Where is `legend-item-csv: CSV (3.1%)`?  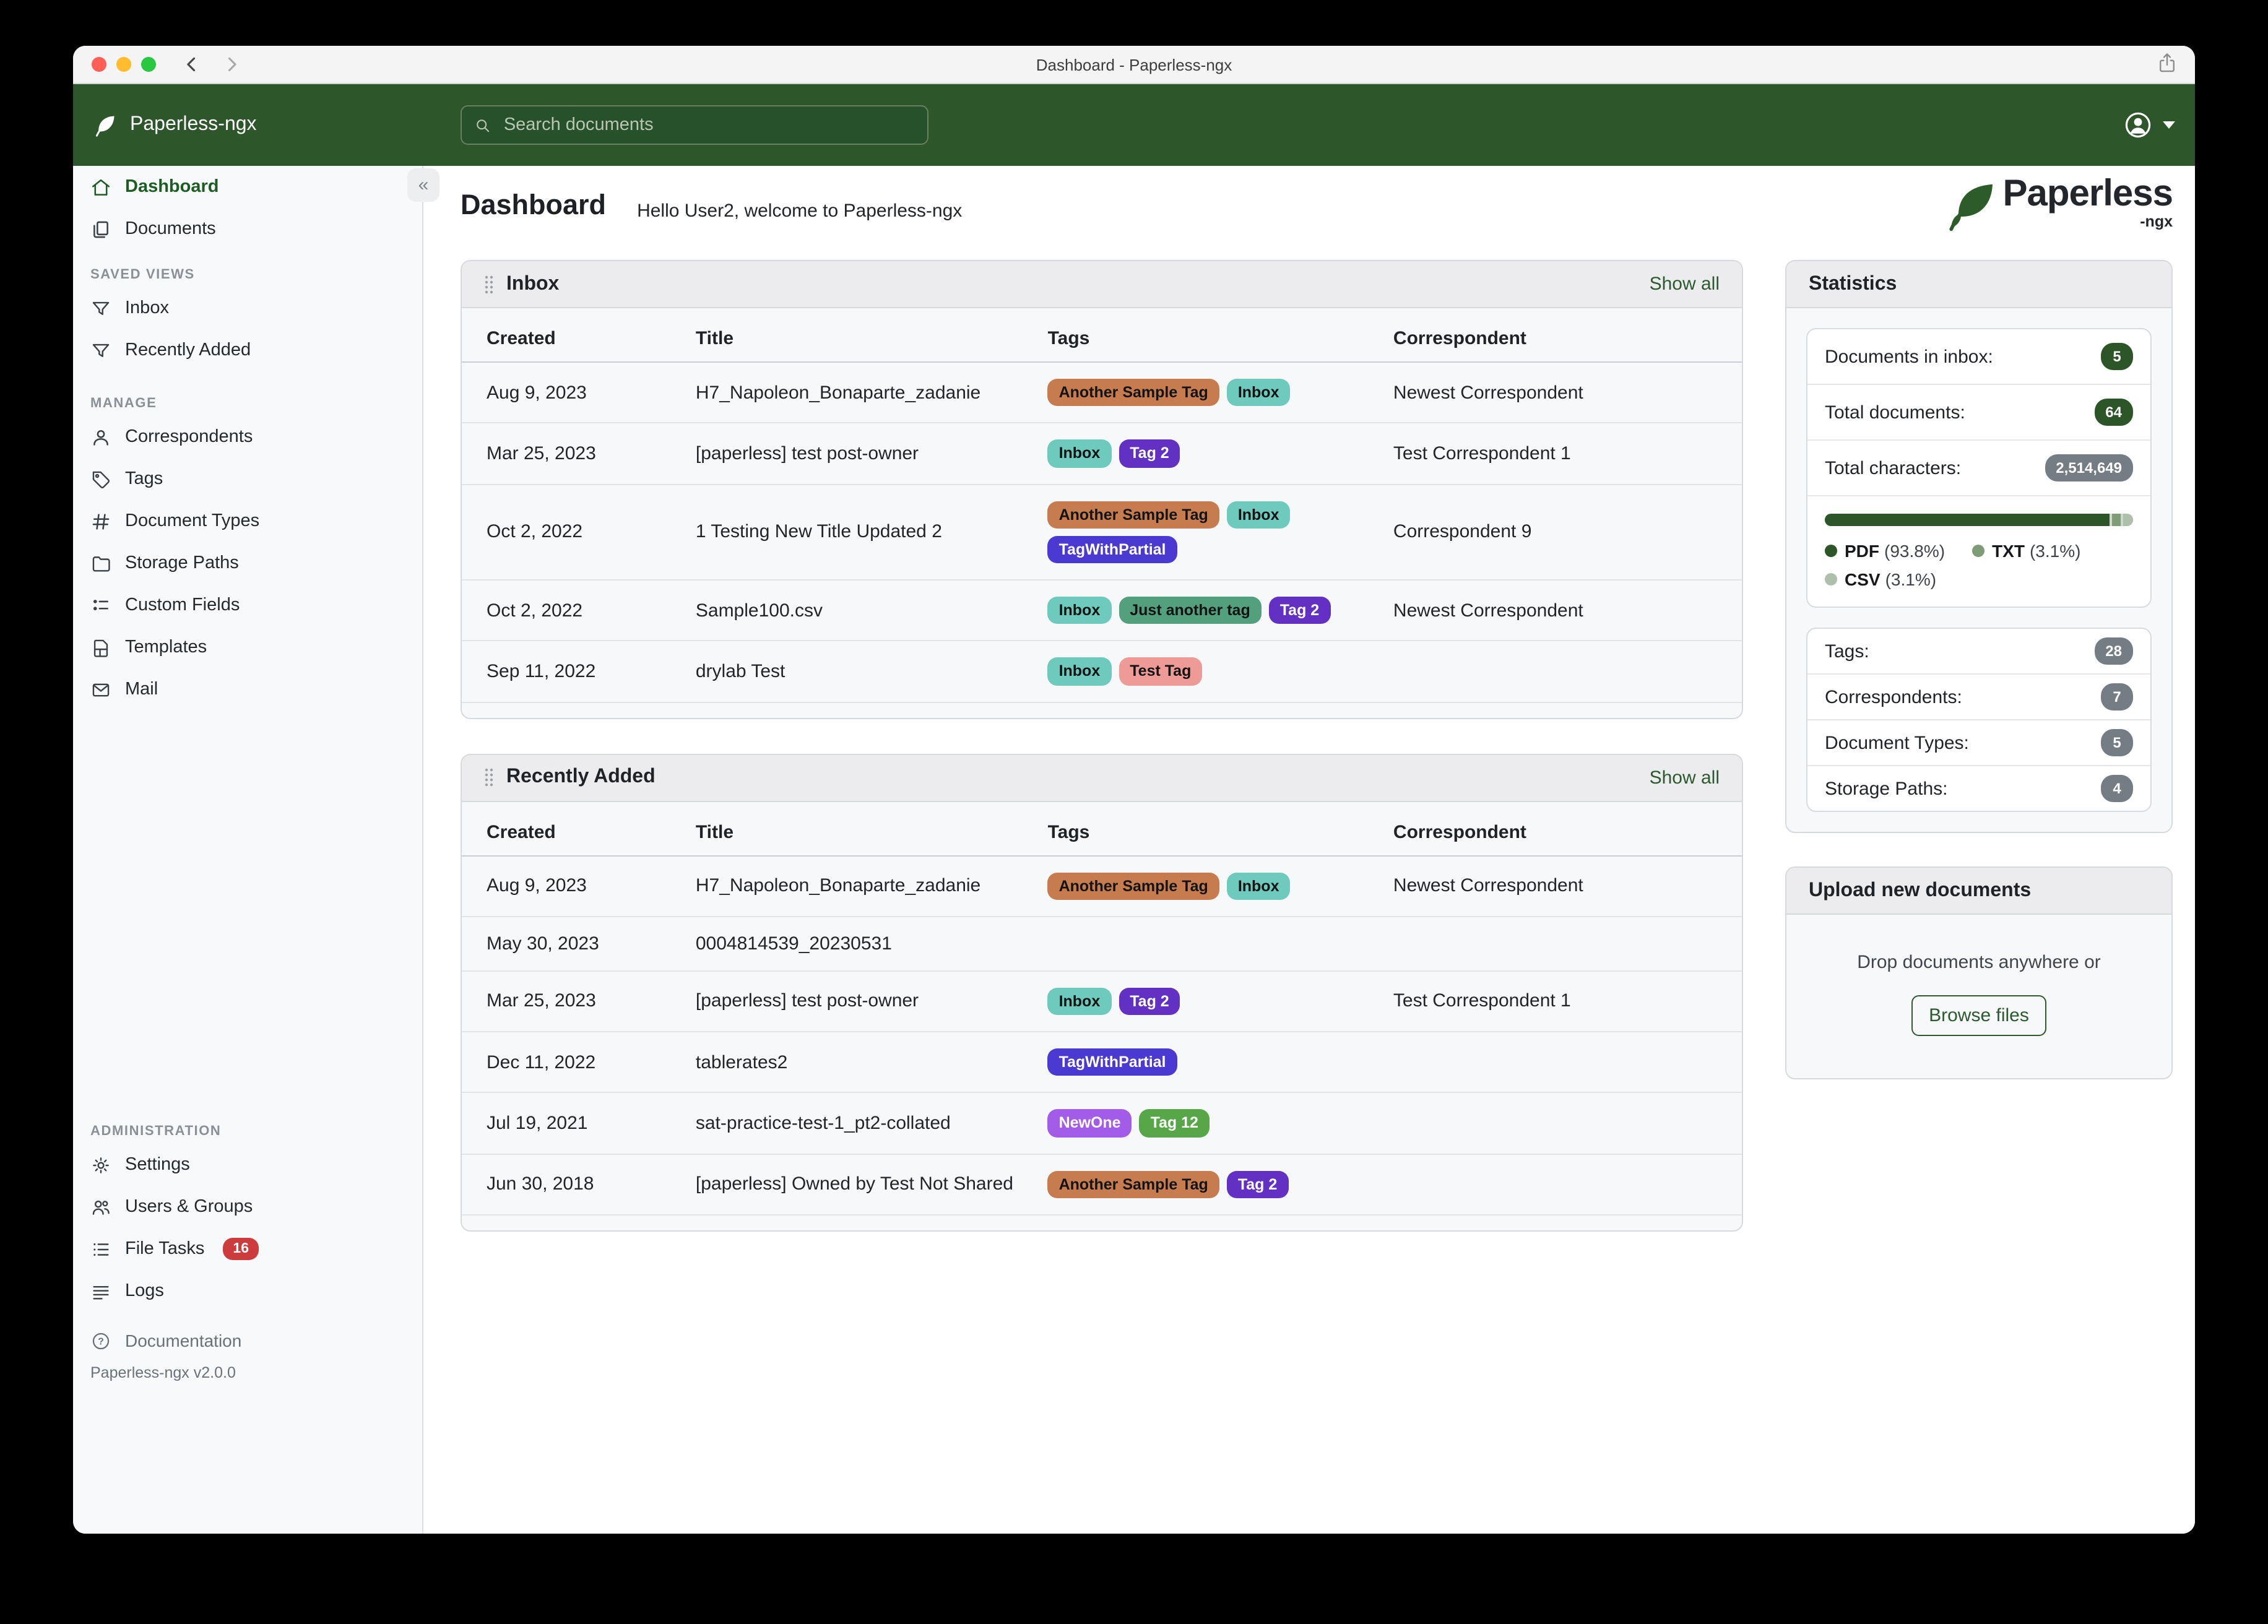
legend-item-csv: CSV (3.1%) is located at coordinates (1881, 579).